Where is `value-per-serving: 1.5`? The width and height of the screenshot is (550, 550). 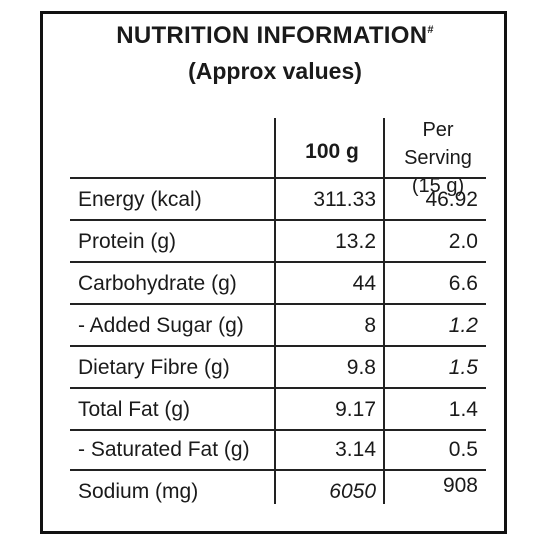 value-per-serving: 1.5 is located at coordinates (463, 367).